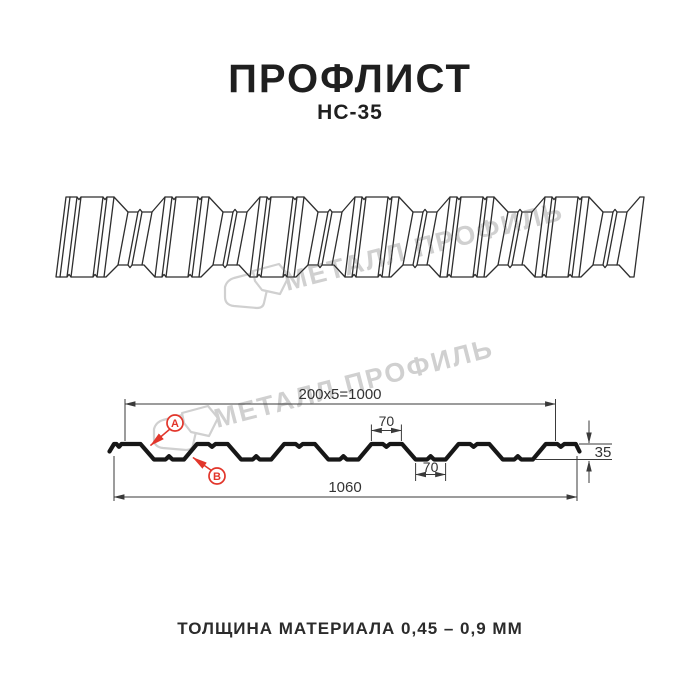 Image resolution: width=700 pixels, height=700 pixels. I want to click on sheet-3d-view, so click(350, 237).